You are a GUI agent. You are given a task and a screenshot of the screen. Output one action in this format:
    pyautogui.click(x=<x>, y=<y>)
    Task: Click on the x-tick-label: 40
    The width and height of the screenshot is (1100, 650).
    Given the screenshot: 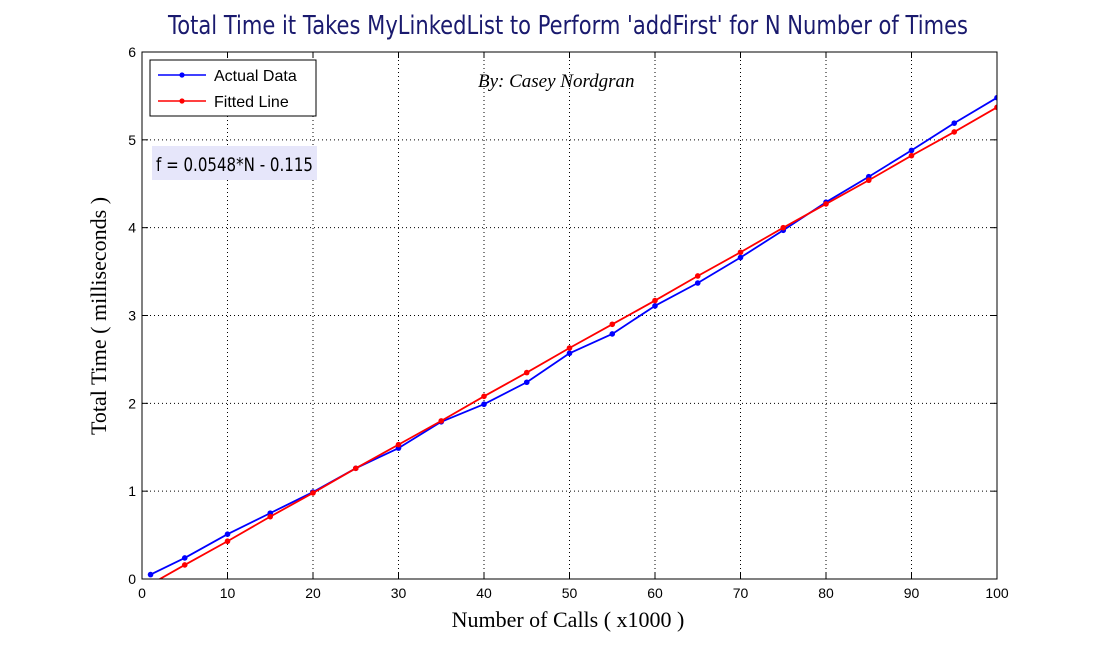 What is the action you would take?
    pyautogui.click(x=484, y=593)
    